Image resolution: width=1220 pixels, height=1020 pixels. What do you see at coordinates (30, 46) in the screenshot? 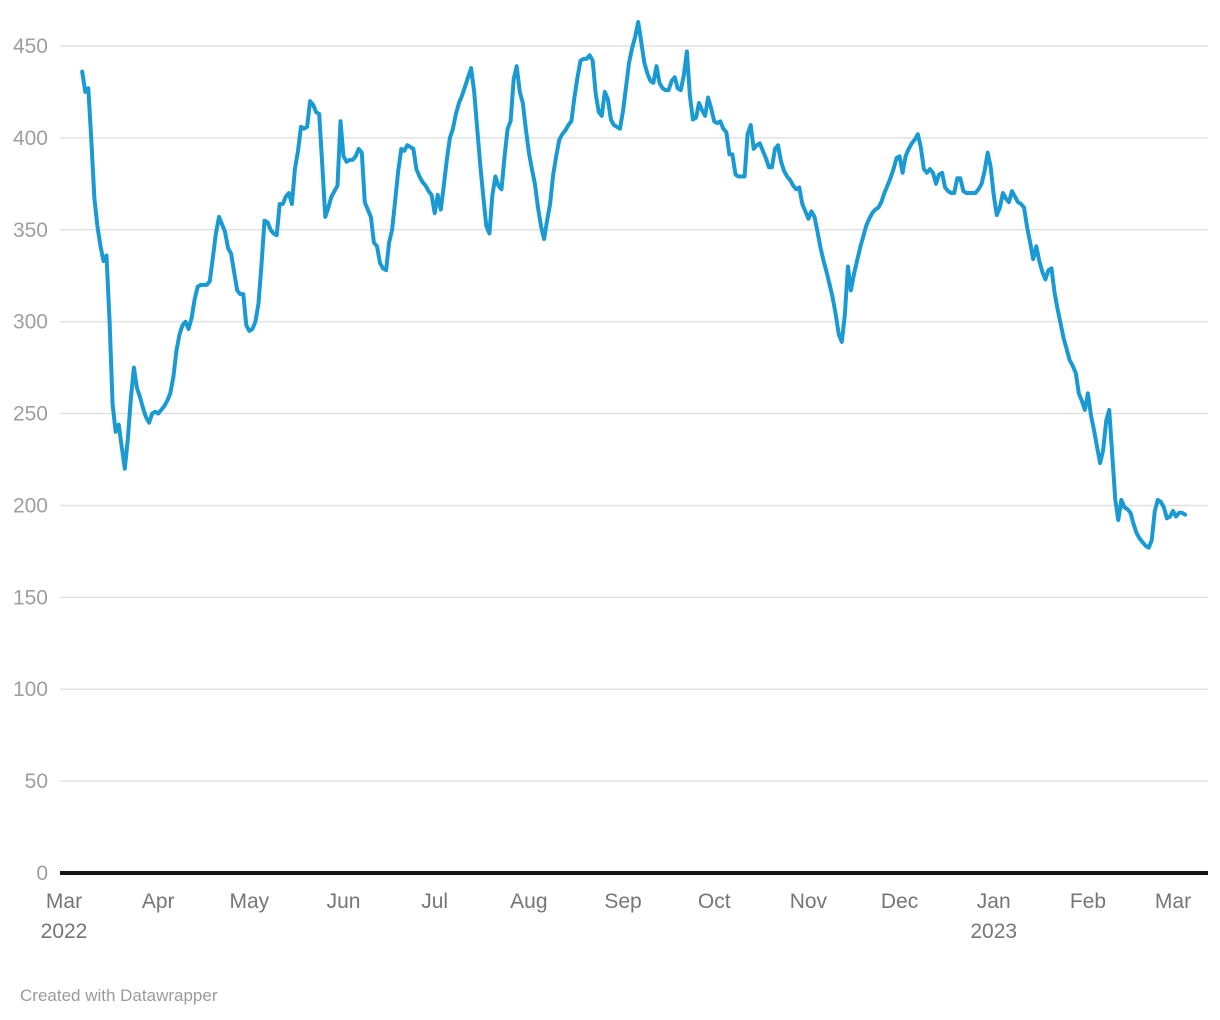
I see `y-axis-label: 450` at bounding box center [30, 46].